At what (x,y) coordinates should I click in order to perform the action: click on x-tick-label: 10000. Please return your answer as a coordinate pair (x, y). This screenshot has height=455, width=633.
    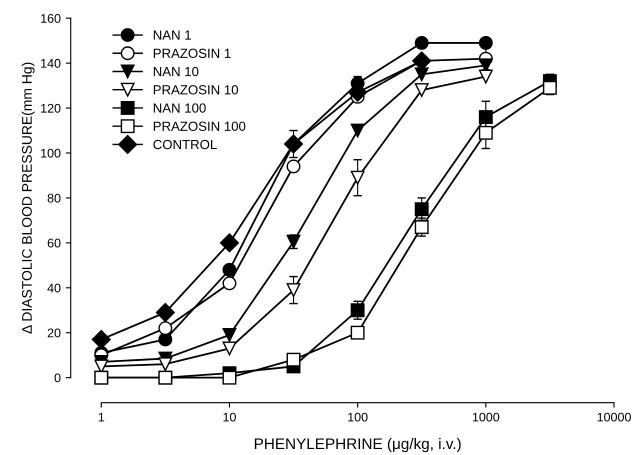
    Looking at the image, I should click on (614, 417).